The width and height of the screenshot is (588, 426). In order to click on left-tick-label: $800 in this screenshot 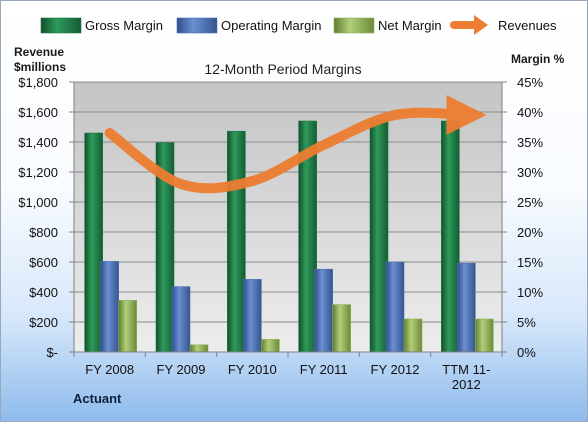, I will do `click(43, 232)`.